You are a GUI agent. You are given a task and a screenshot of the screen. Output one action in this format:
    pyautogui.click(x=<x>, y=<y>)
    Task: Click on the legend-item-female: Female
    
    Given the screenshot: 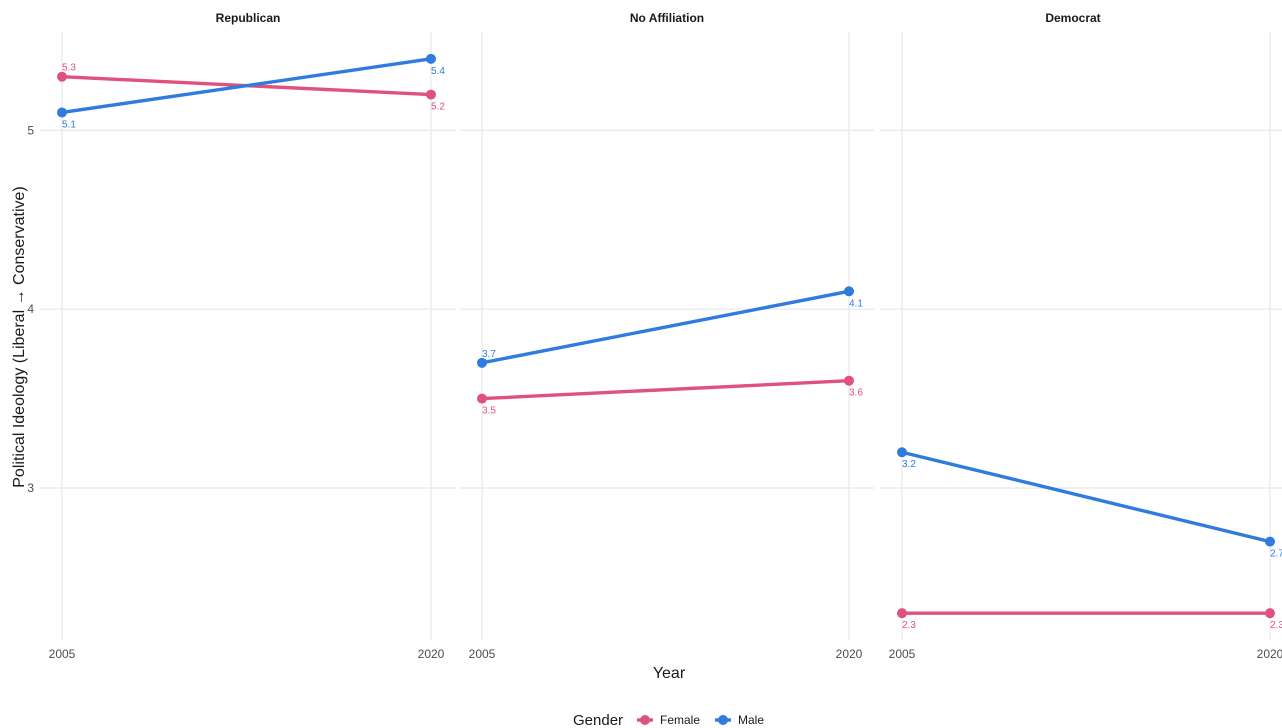 What is the action you would take?
    pyautogui.click(x=668, y=720)
    